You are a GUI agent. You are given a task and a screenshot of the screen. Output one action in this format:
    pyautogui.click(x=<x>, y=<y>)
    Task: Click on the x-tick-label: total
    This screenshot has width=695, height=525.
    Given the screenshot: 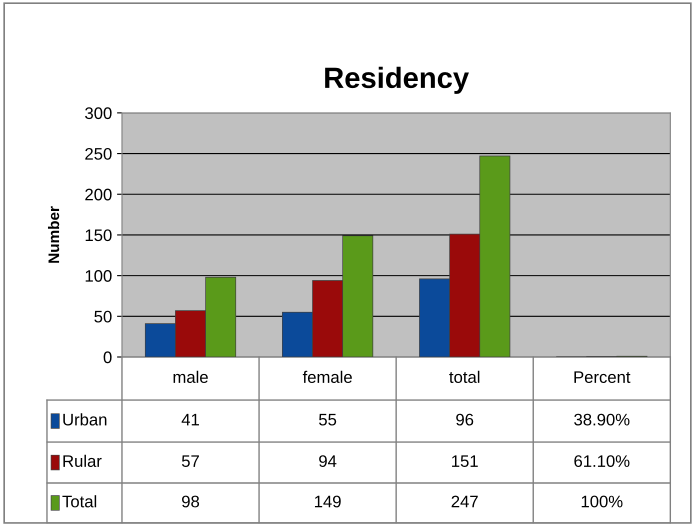 What is the action you would take?
    pyautogui.click(x=464, y=376)
    